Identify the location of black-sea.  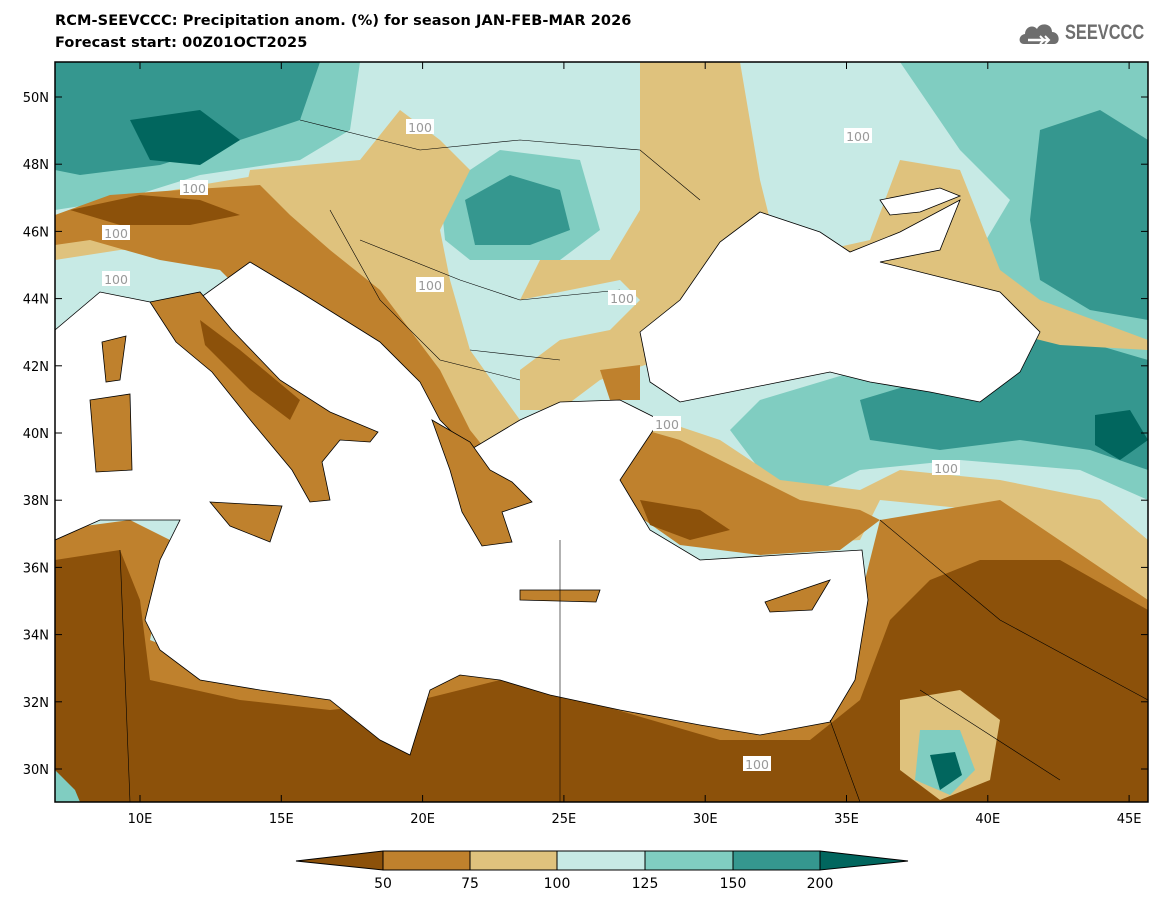
(840, 301).